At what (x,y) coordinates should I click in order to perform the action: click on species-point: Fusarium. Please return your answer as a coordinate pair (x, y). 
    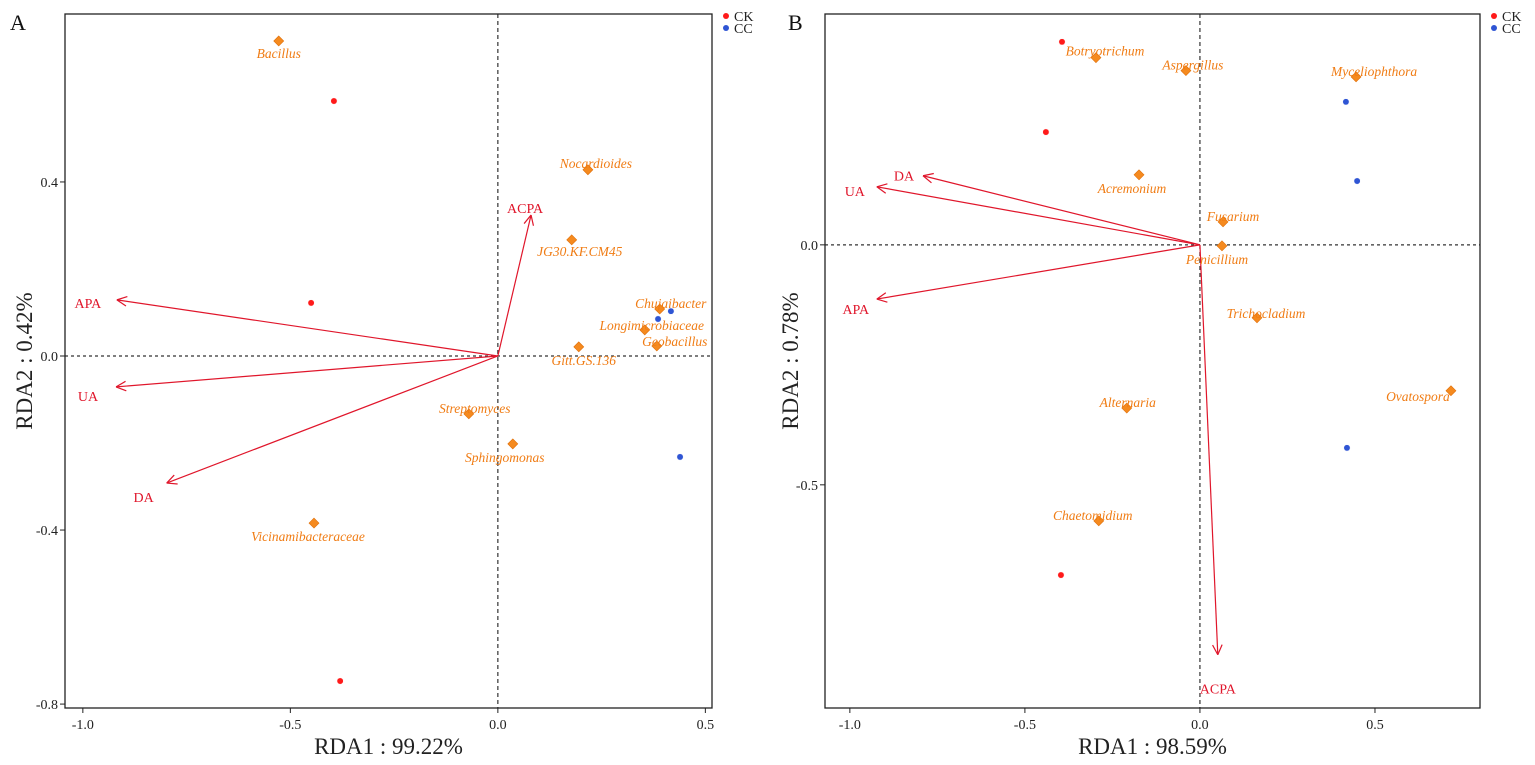
    Looking at the image, I should click on (1233, 218).